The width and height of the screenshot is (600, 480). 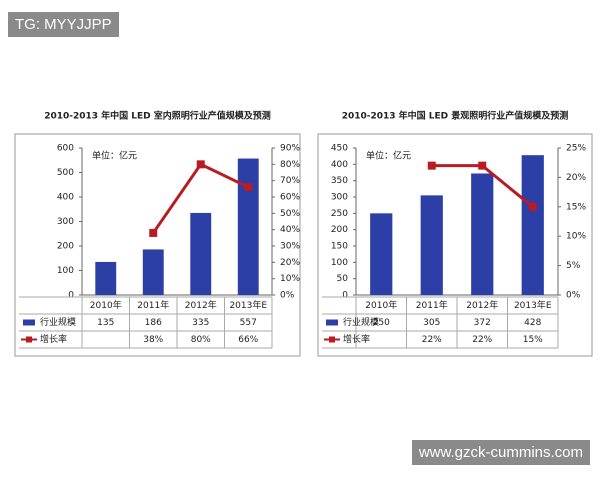 What do you see at coordinates (290, 230) in the screenshot?
I see `y2-tick-label: 40%` at bounding box center [290, 230].